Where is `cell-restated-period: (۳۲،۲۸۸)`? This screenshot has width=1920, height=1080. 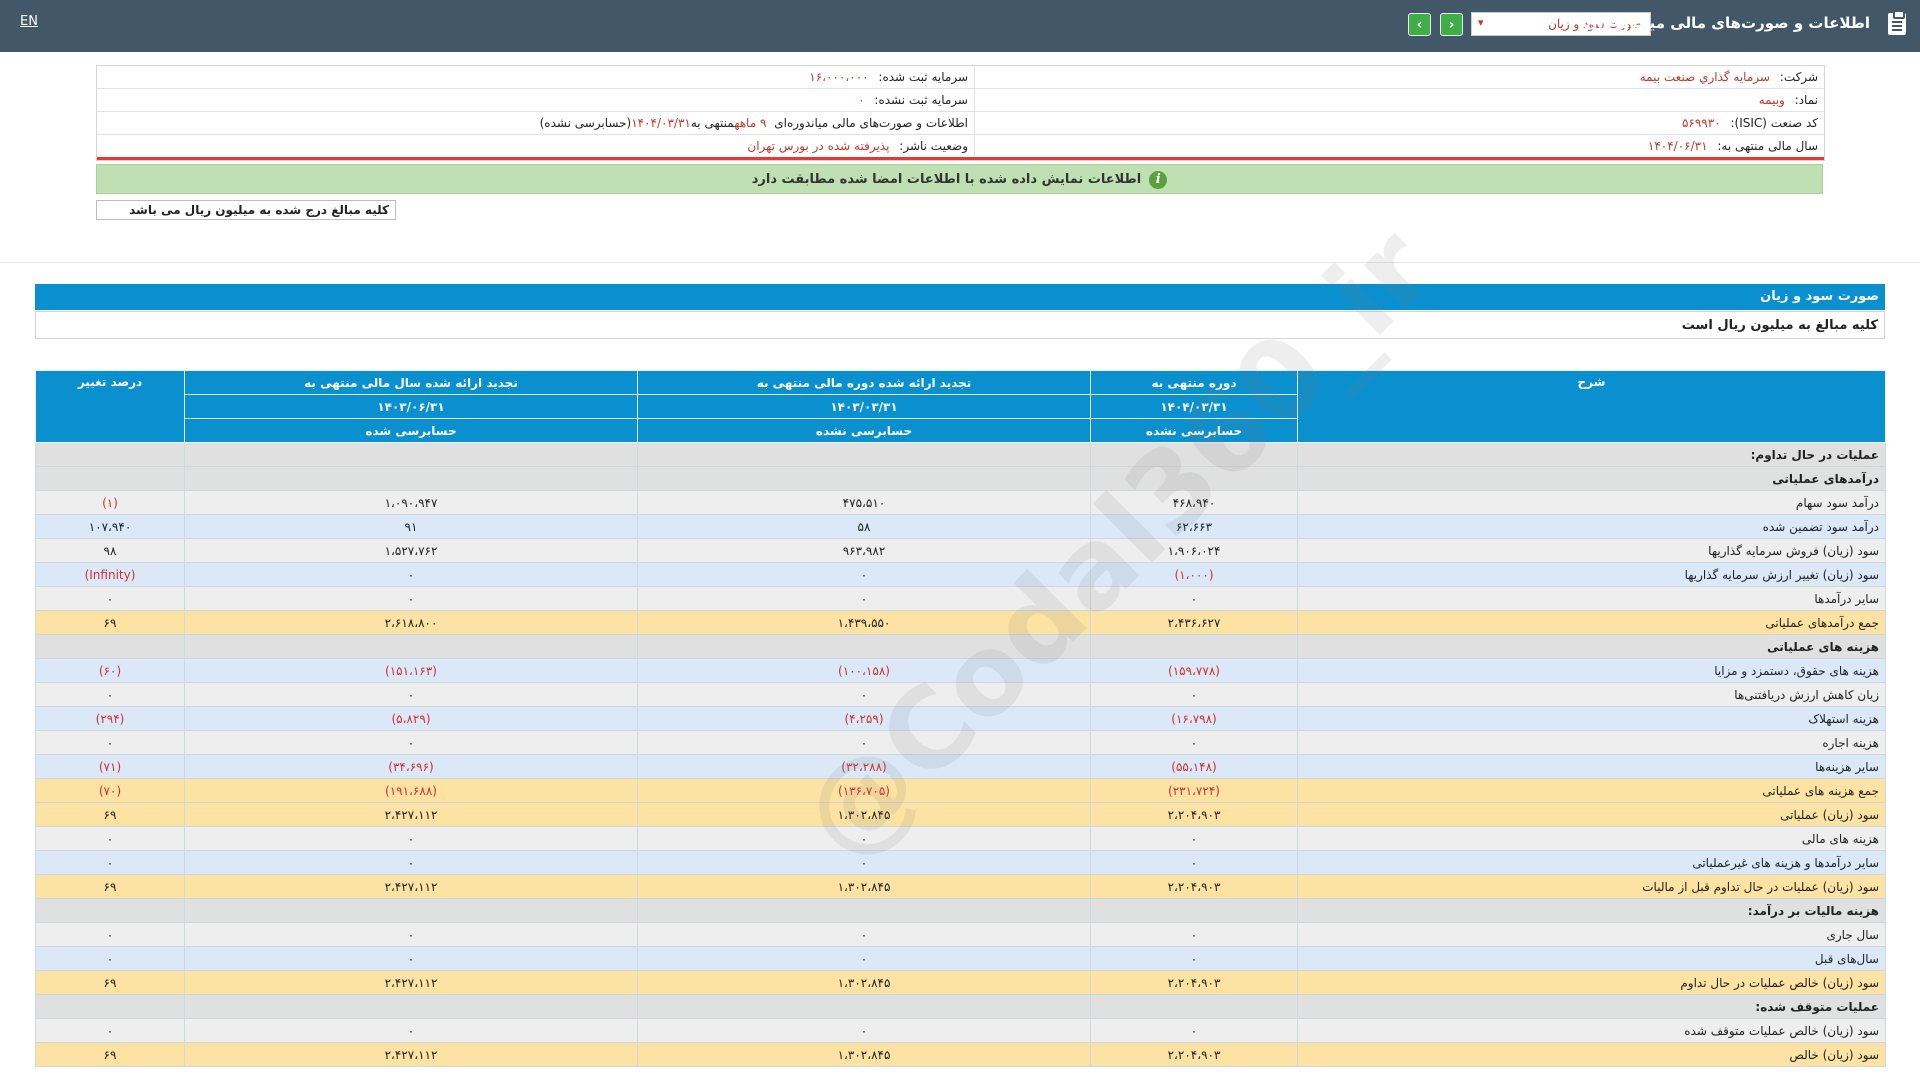 cell-restated-period: (۳۲،۲۸۸) is located at coordinates (864, 766).